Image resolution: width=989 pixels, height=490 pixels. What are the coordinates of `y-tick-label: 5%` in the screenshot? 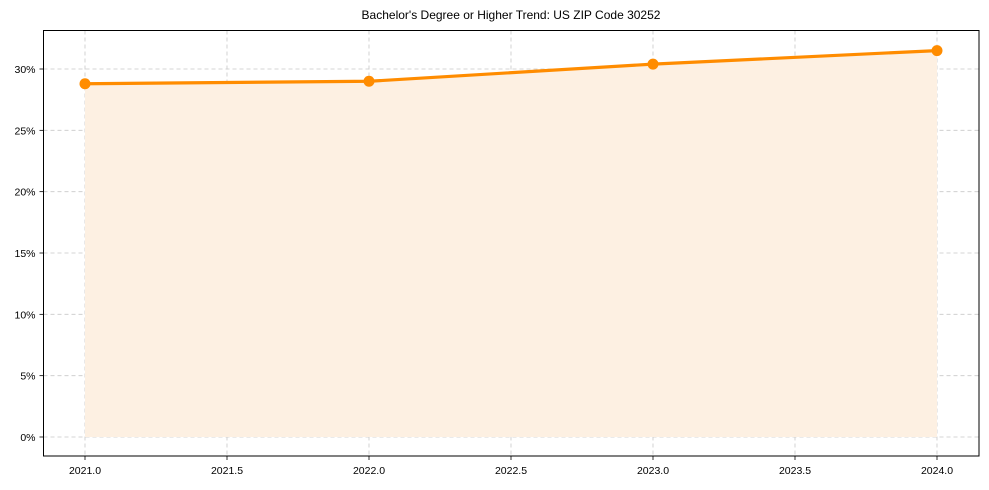 It's located at (27, 377).